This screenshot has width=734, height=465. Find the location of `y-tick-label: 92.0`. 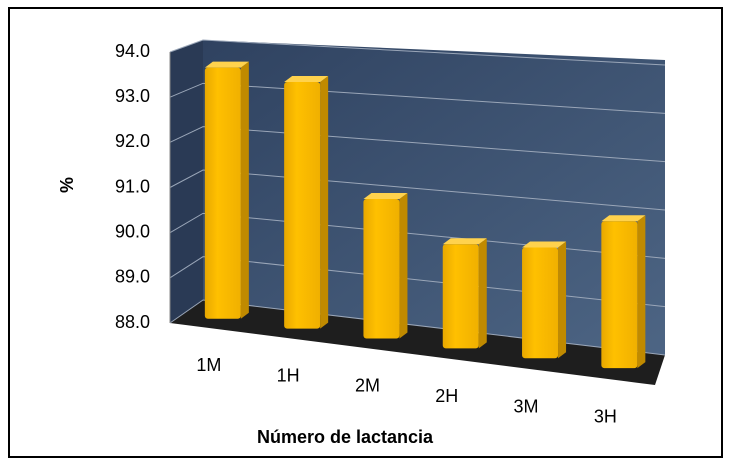

y-tick-label: 92.0 is located at coordinates (132, 141).